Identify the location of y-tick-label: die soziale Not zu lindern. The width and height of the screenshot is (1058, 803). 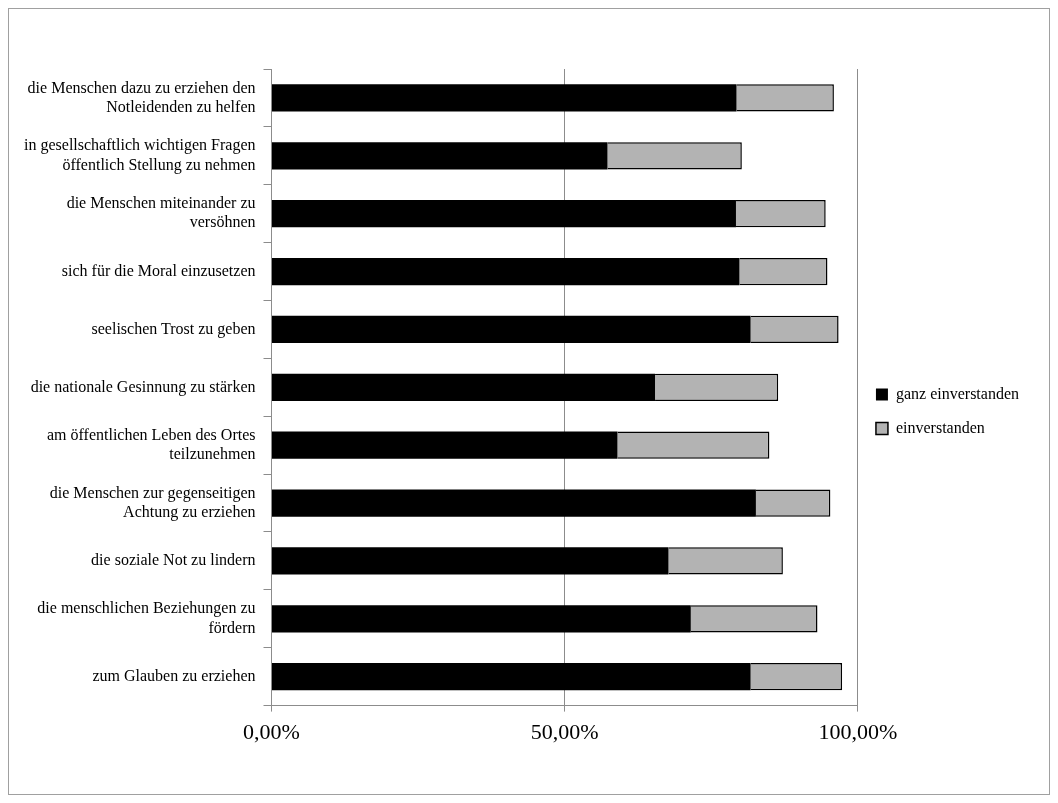
(173, 560).